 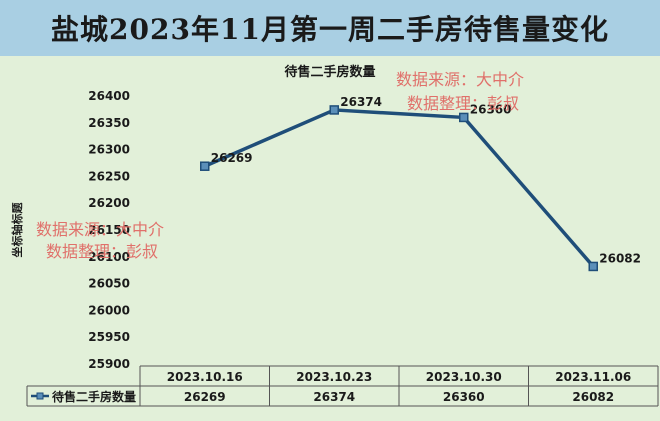 I want to click on x-category-label: 2023.11.06, so click(x=593, y=377).